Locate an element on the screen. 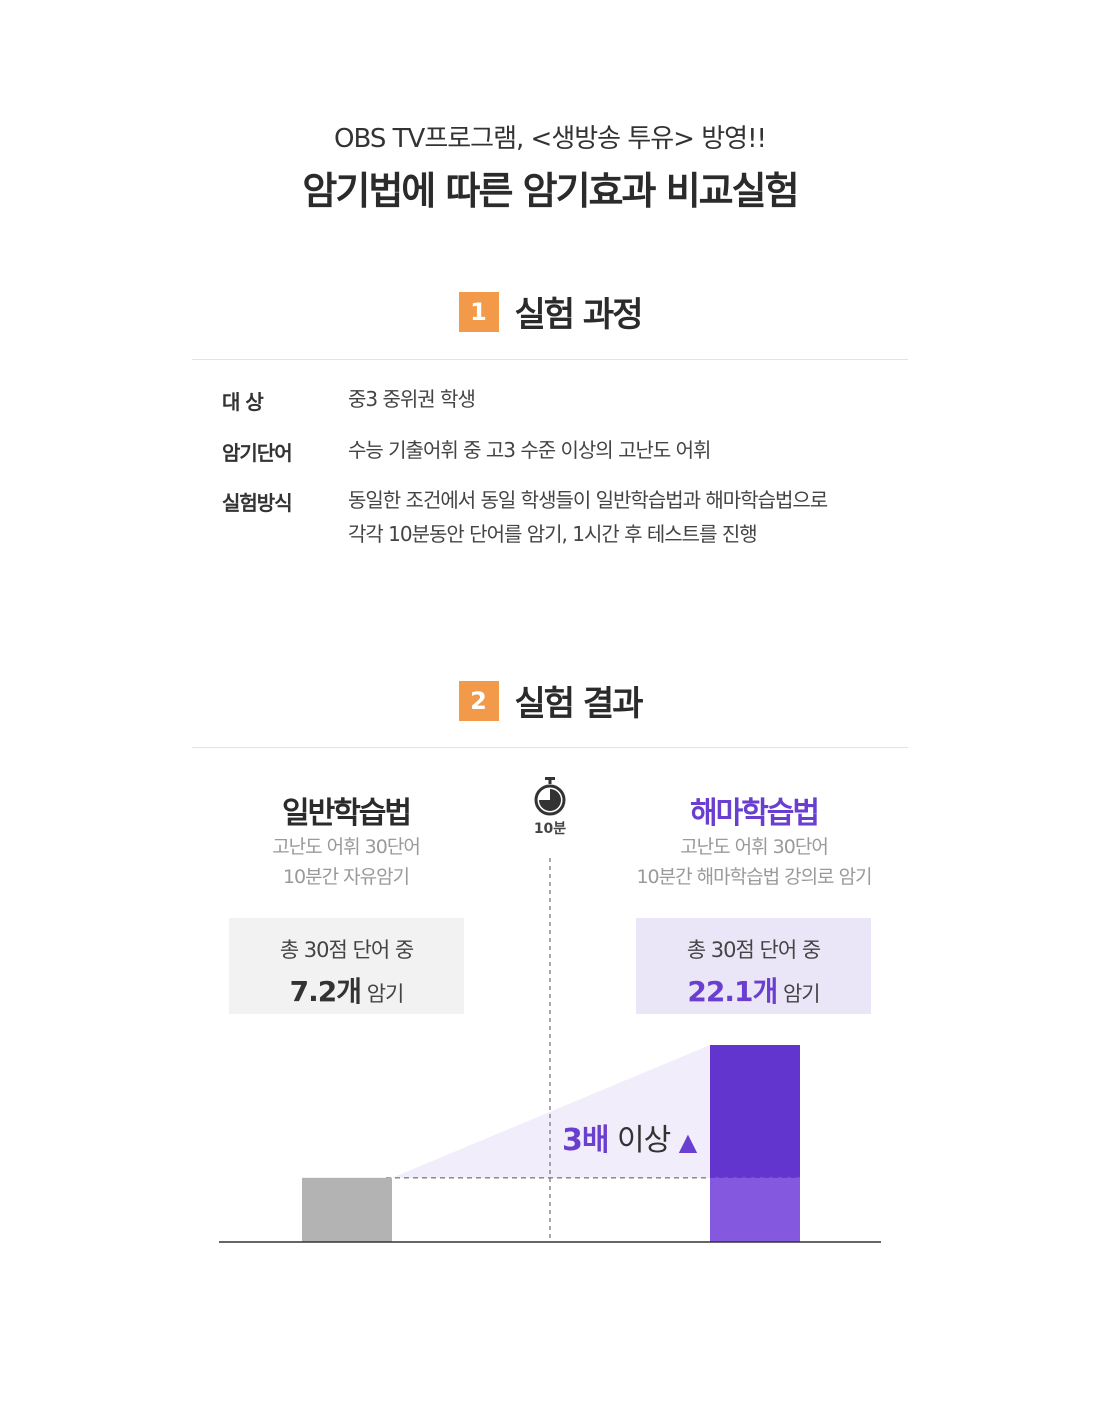 Image resolution: width=1100 pixels, height=1423 pixels. section-2-header: 2 실험 결과 is located at coordinates (550, 700).